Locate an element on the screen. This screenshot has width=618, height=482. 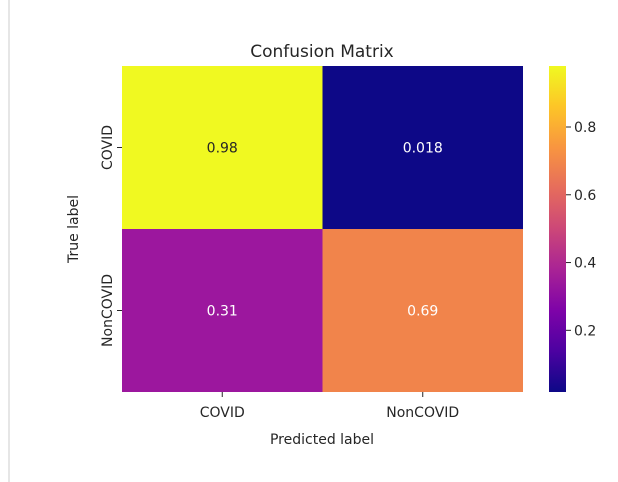
cell-value-label: 0.31 is located at coordinates (222, 312).